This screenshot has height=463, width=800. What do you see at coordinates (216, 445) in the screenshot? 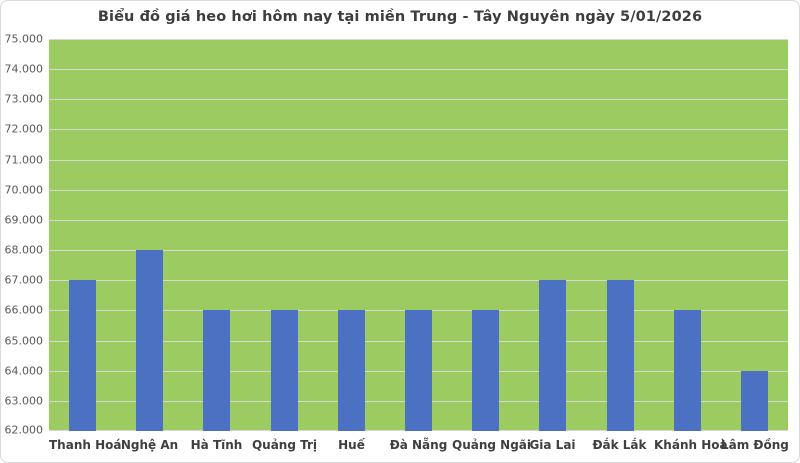
I see `x-tick-label: Hà Tĩnh` at bounding box center [216, 445].